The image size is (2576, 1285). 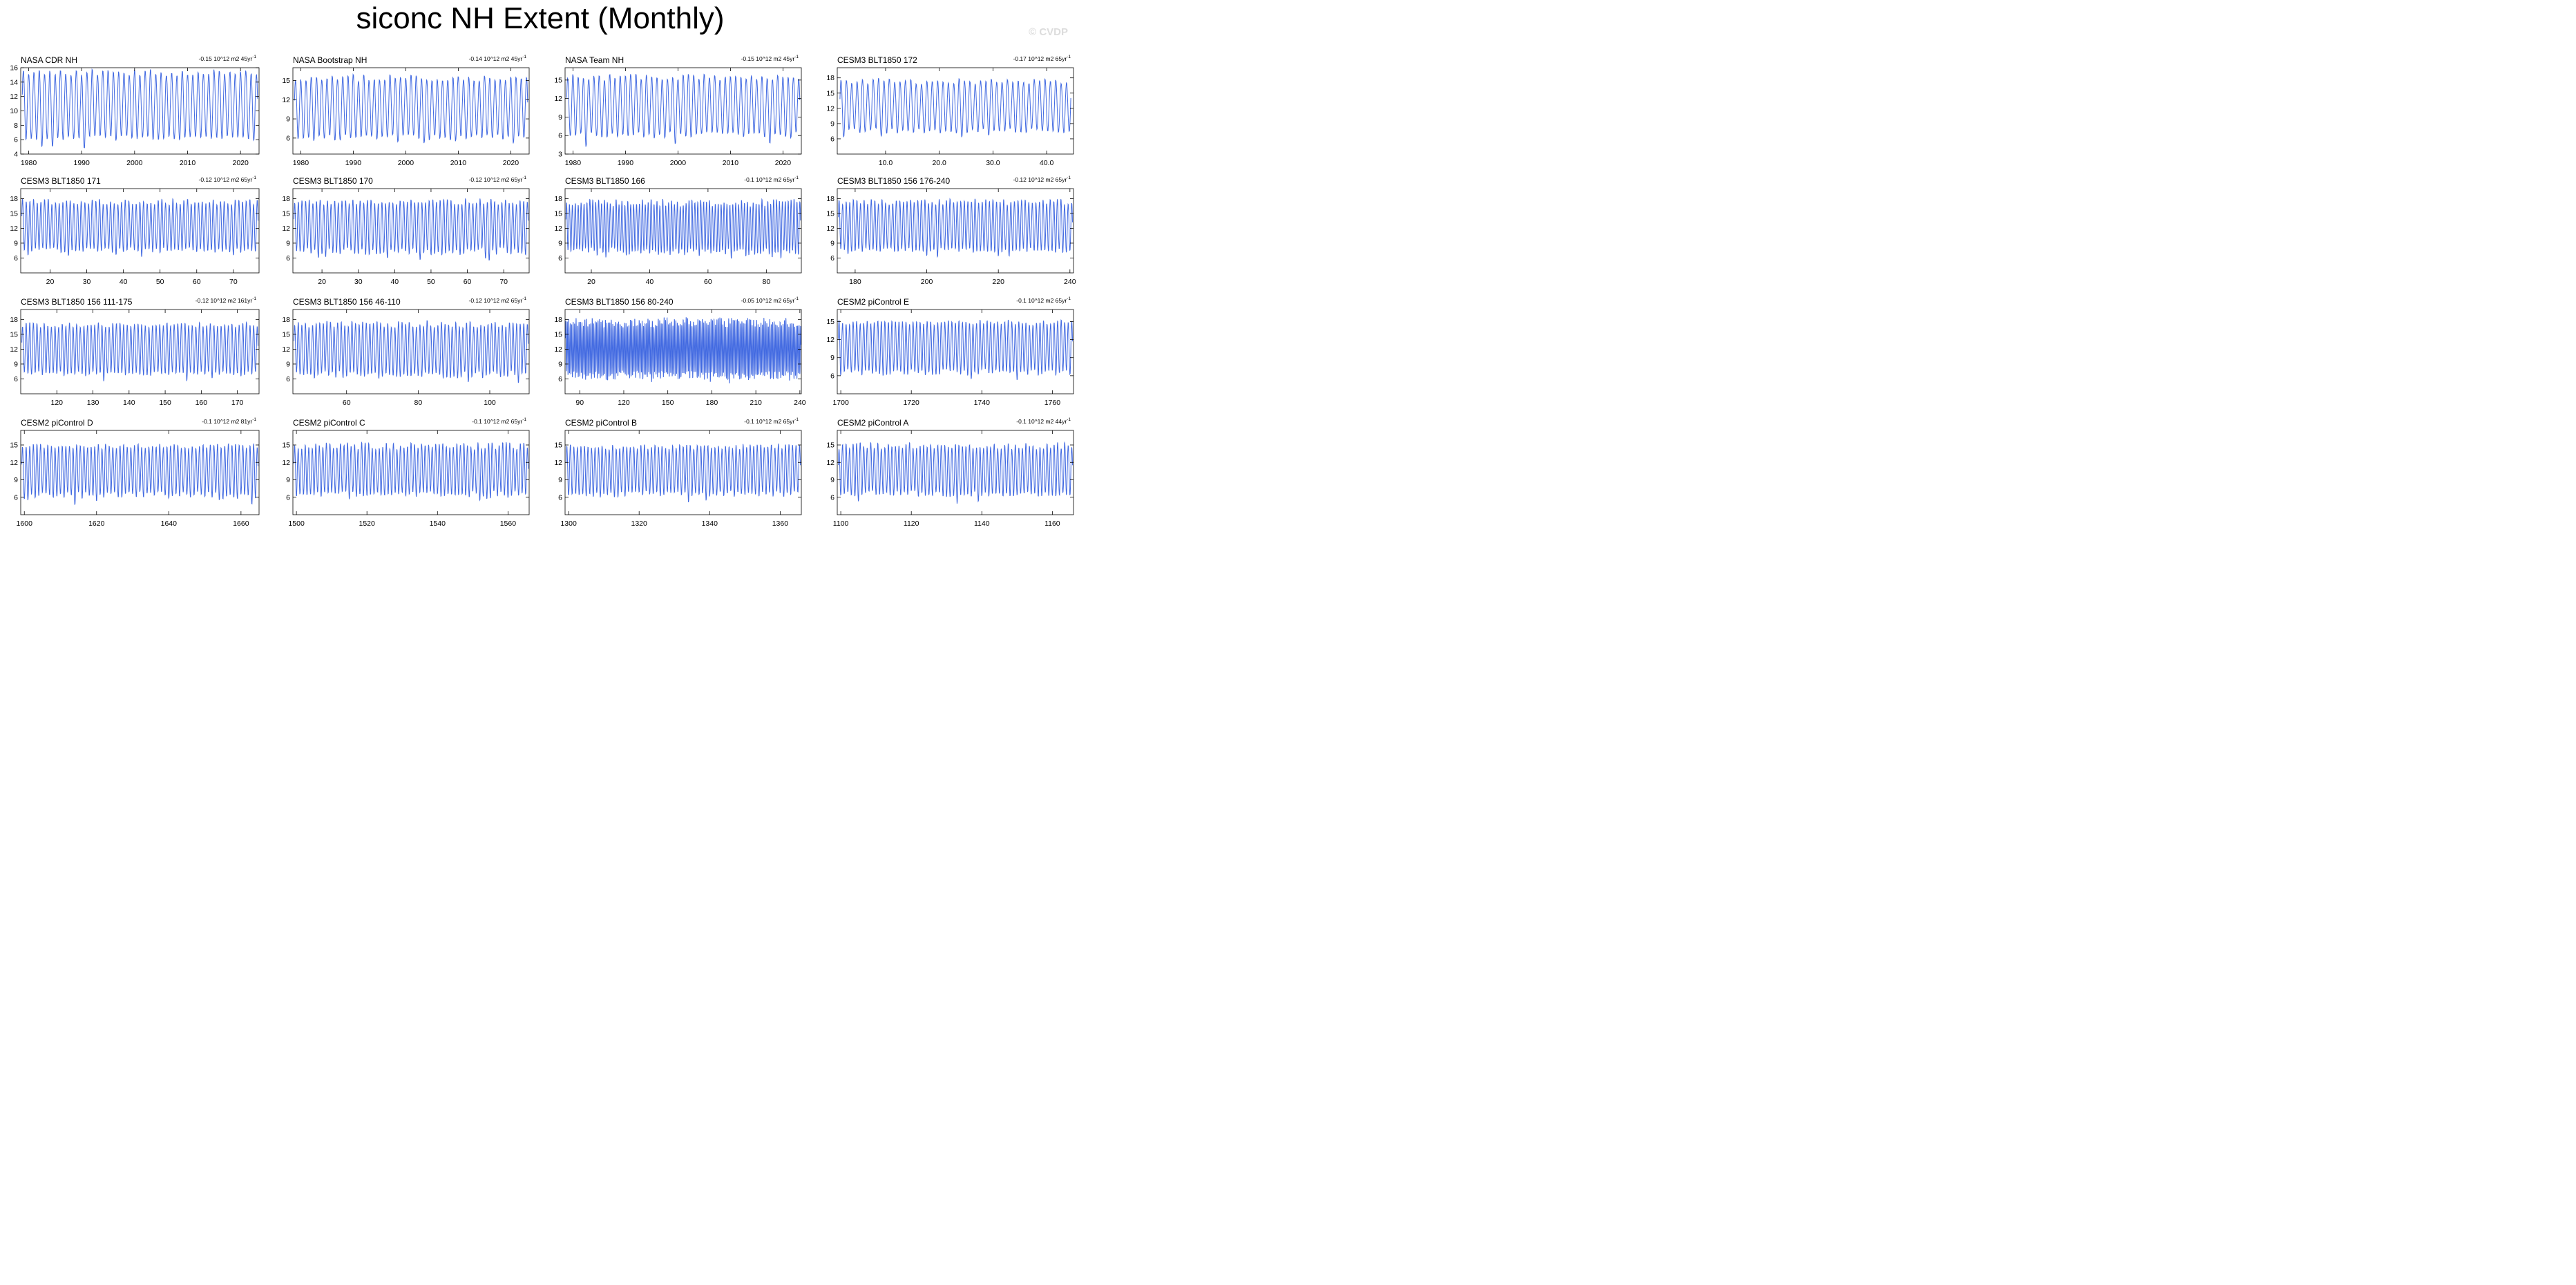 I want to click on trend-label: -0.17 10^12 m2 65yr-1, so click(x=1042, y=59).